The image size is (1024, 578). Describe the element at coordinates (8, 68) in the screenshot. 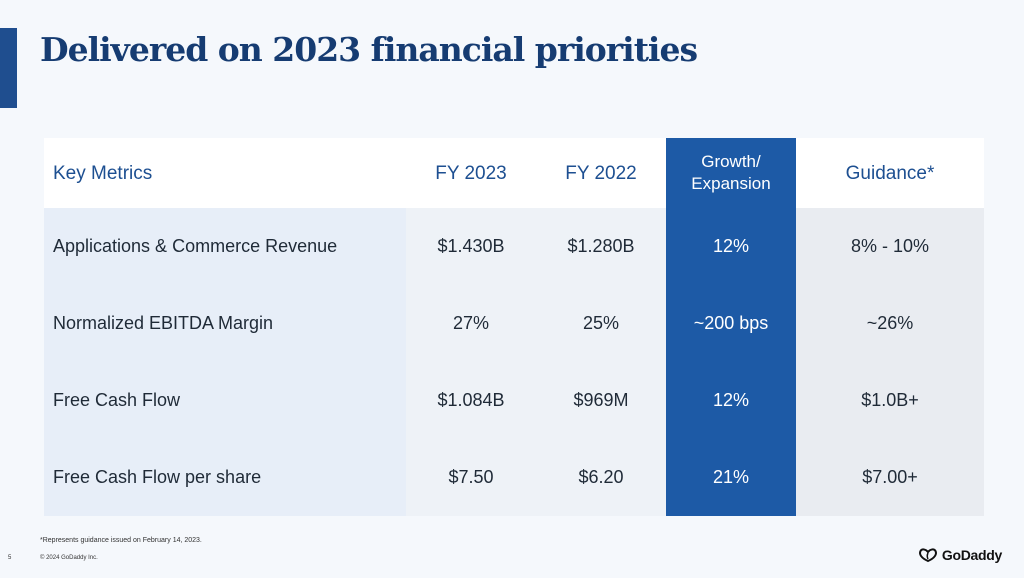

I see `title-accent-bar` at that location.